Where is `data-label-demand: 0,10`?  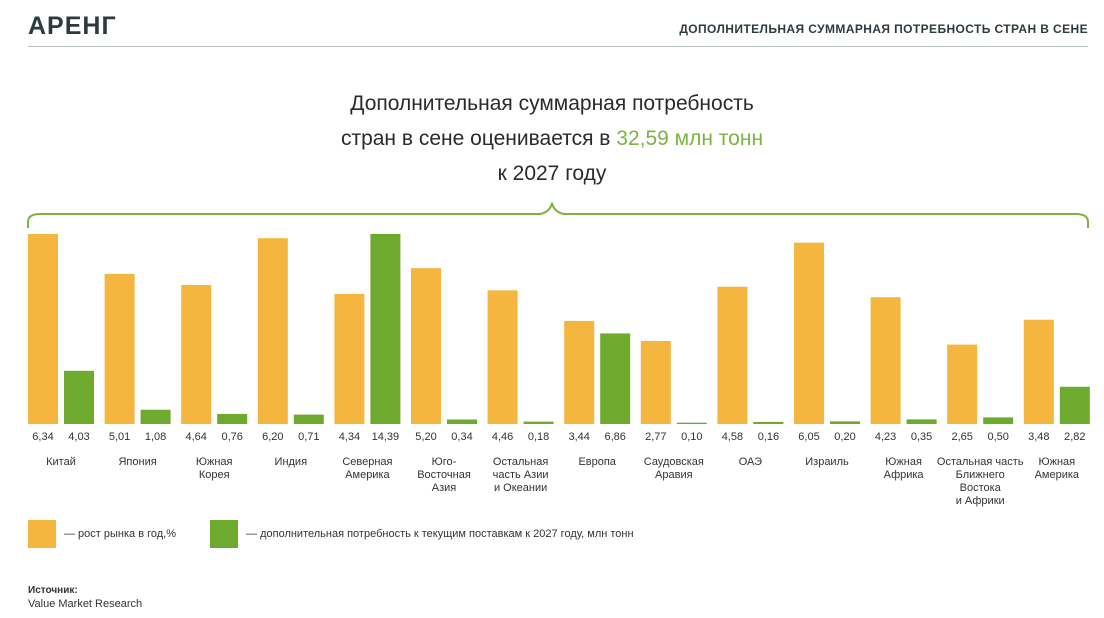
data-label-demand: 0,10 is located at coordinates (691, 437).